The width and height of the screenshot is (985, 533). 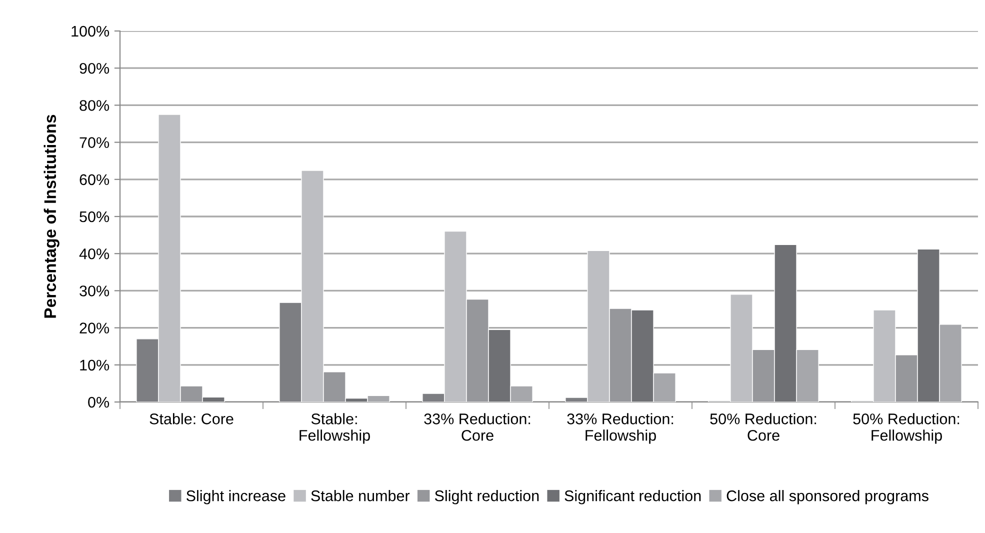 What do you see at coordinates (906, 428) in the screenshot?
I see `x-tick-label: 50% Reduction: Fellowship` at bounding box center [906, 428].